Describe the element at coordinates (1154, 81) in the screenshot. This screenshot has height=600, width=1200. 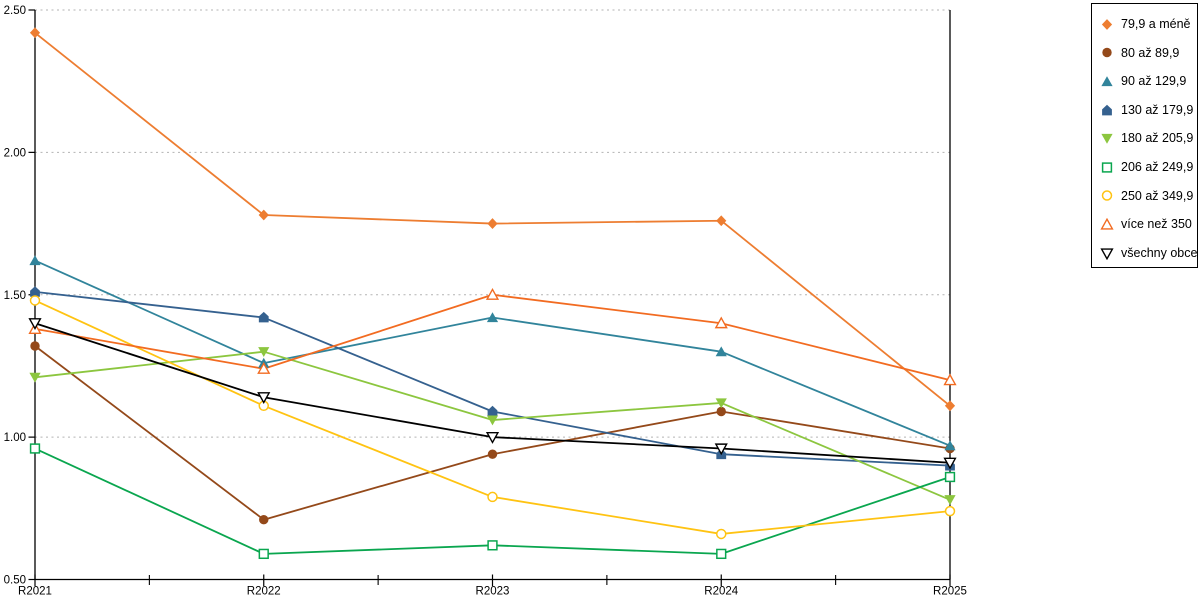
I see `legend-label: 90 až 129,9` at that location.